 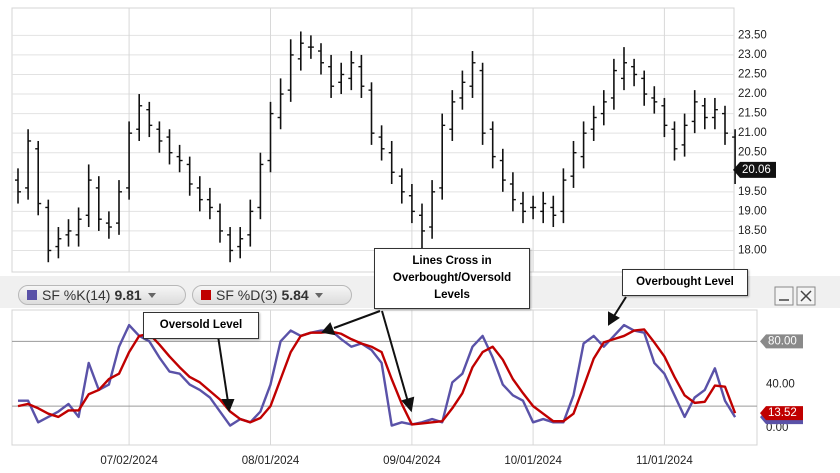 I want to click on y-tick-label: 21.00, so click(x=752, y=133).